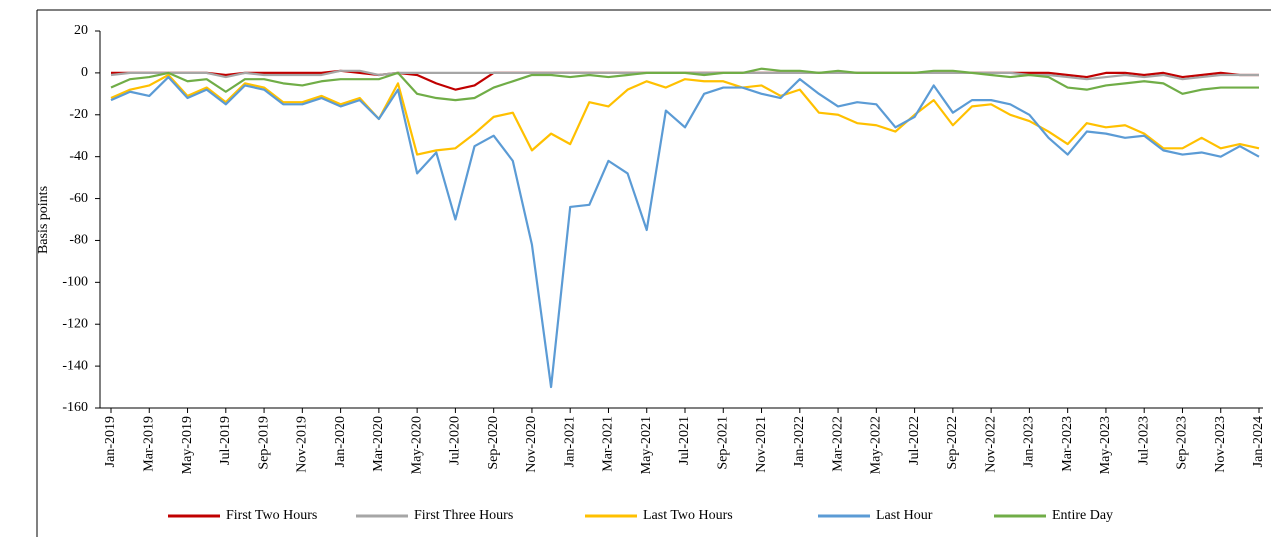 This screenshot has height=537, width=1271. Describe the element at coordinates (990, 444) in the screenshot. I see `x-tick-label: Nov-2022` at that location.